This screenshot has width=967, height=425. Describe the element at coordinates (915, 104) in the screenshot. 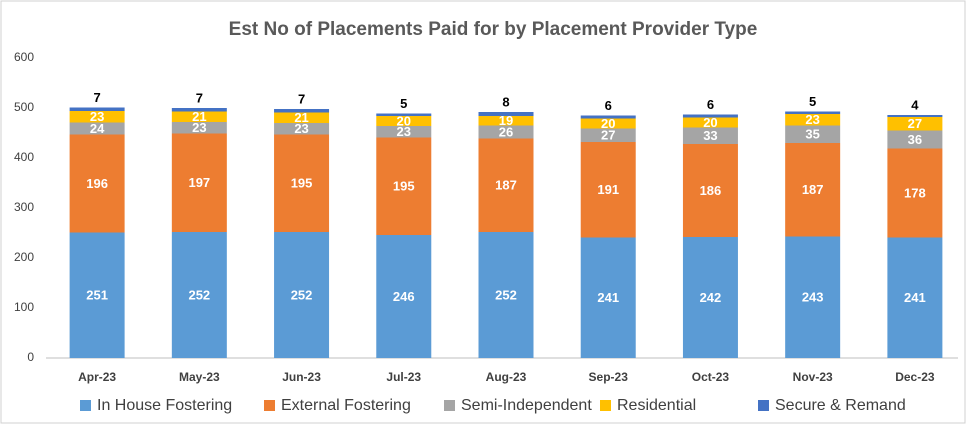

I see `data-label: 4` at that location.